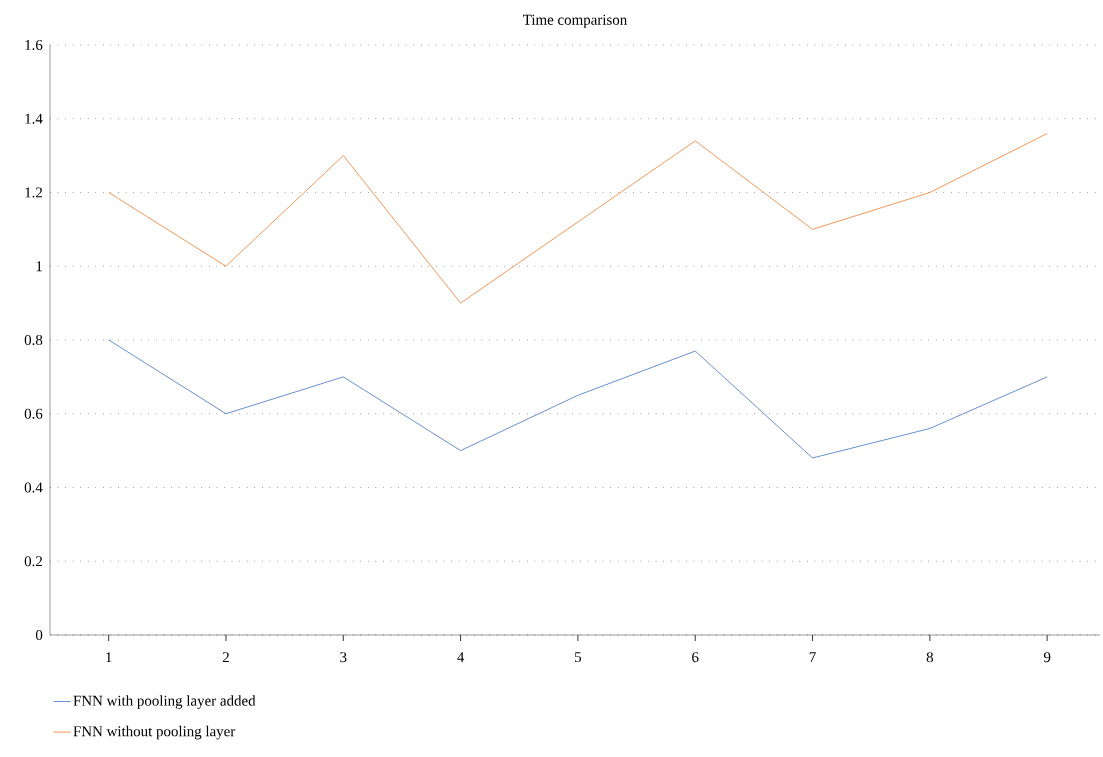 The width and height of the screenshot is (1103, 757). What do you see at coordinates (33, 561) in the screenshot?
I see `y-tick-label: 0.2` at bounding box center [33, 561].